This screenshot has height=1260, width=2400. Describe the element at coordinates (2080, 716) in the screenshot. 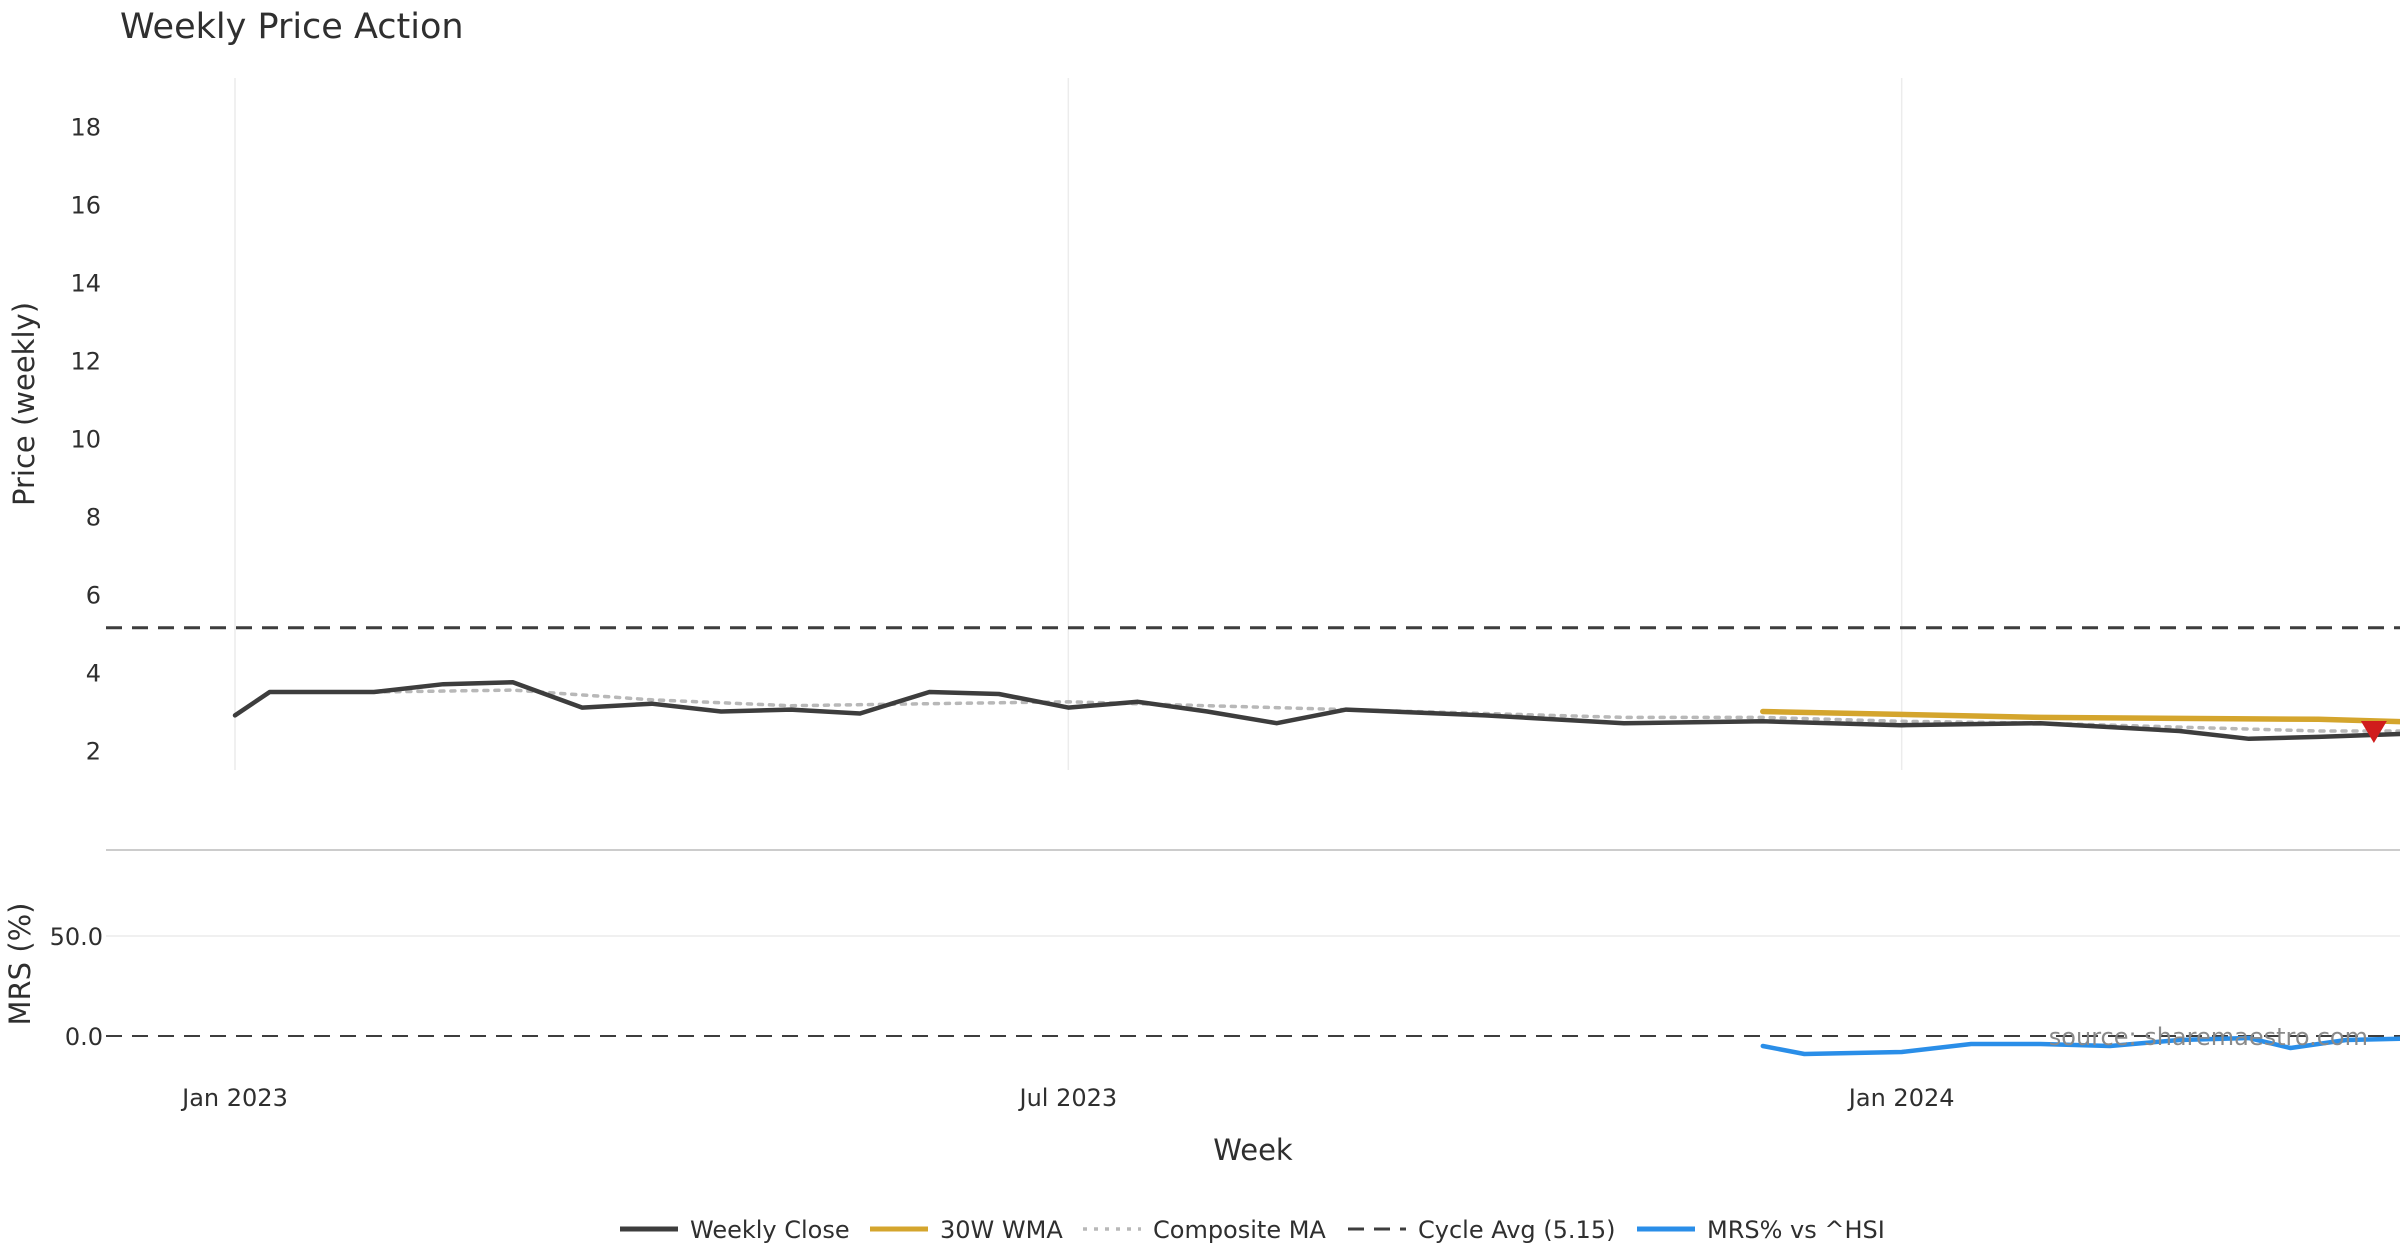

I see `wma-30w-line` at that location.